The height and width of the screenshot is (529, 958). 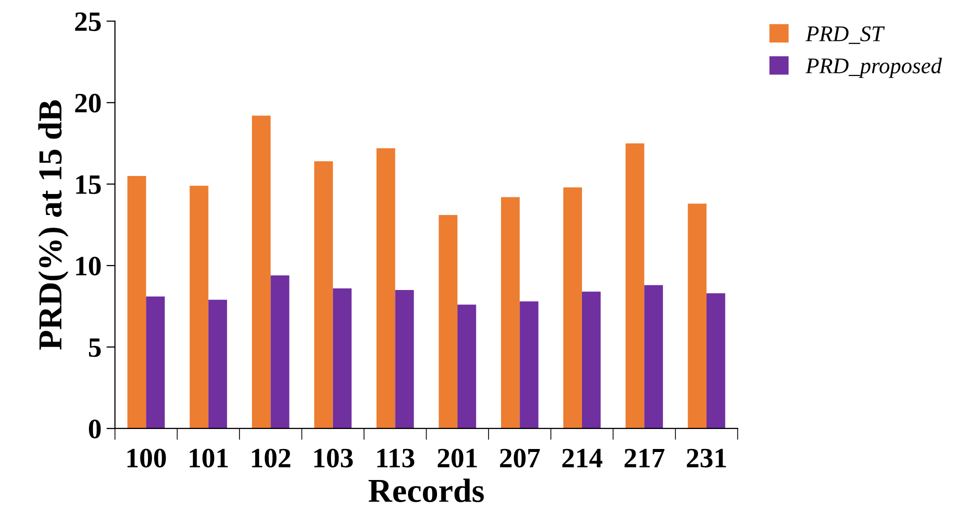 I want to click on y-axis-title: PRD(%) at 15 dB, so click(x=53, y=225).